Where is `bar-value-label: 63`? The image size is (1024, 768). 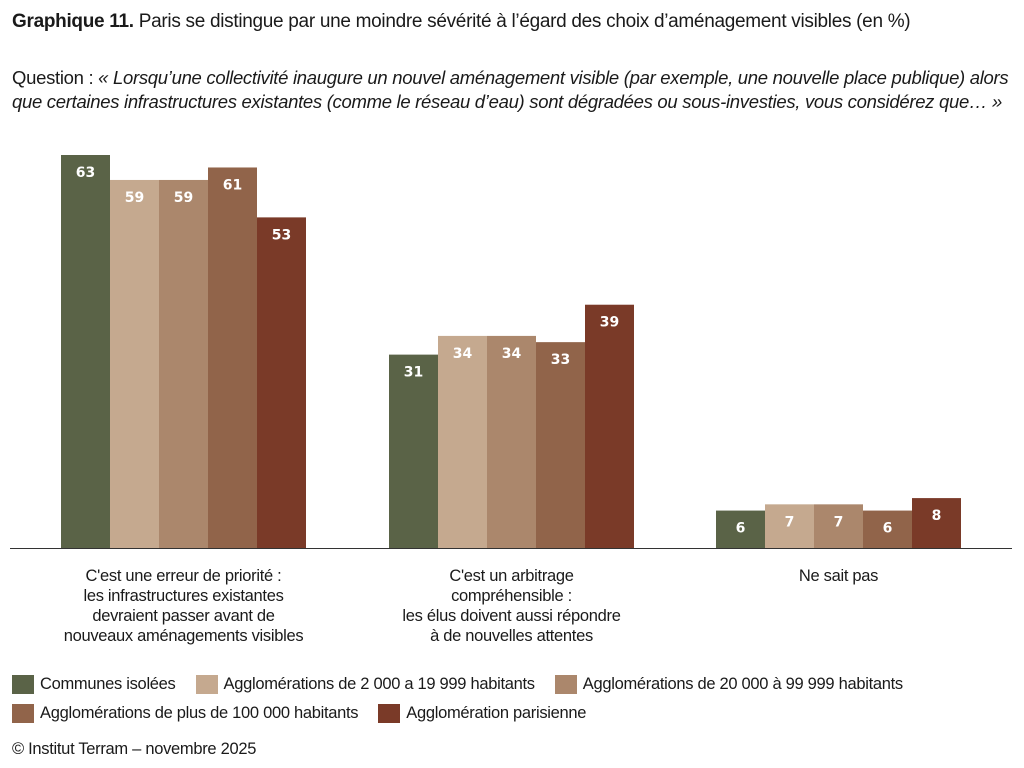
bar-value-label: 63 is located at coordinates (85, 173).